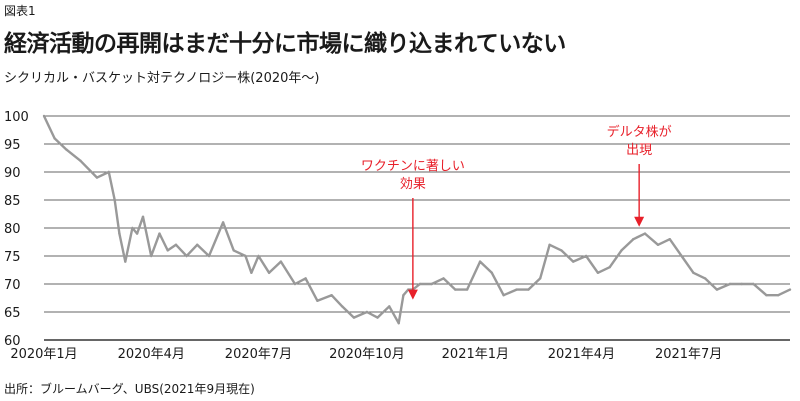 This screenshot has width=800, height=401. I want to click on x-tick-label: 2021年1月, so click(475, 354).